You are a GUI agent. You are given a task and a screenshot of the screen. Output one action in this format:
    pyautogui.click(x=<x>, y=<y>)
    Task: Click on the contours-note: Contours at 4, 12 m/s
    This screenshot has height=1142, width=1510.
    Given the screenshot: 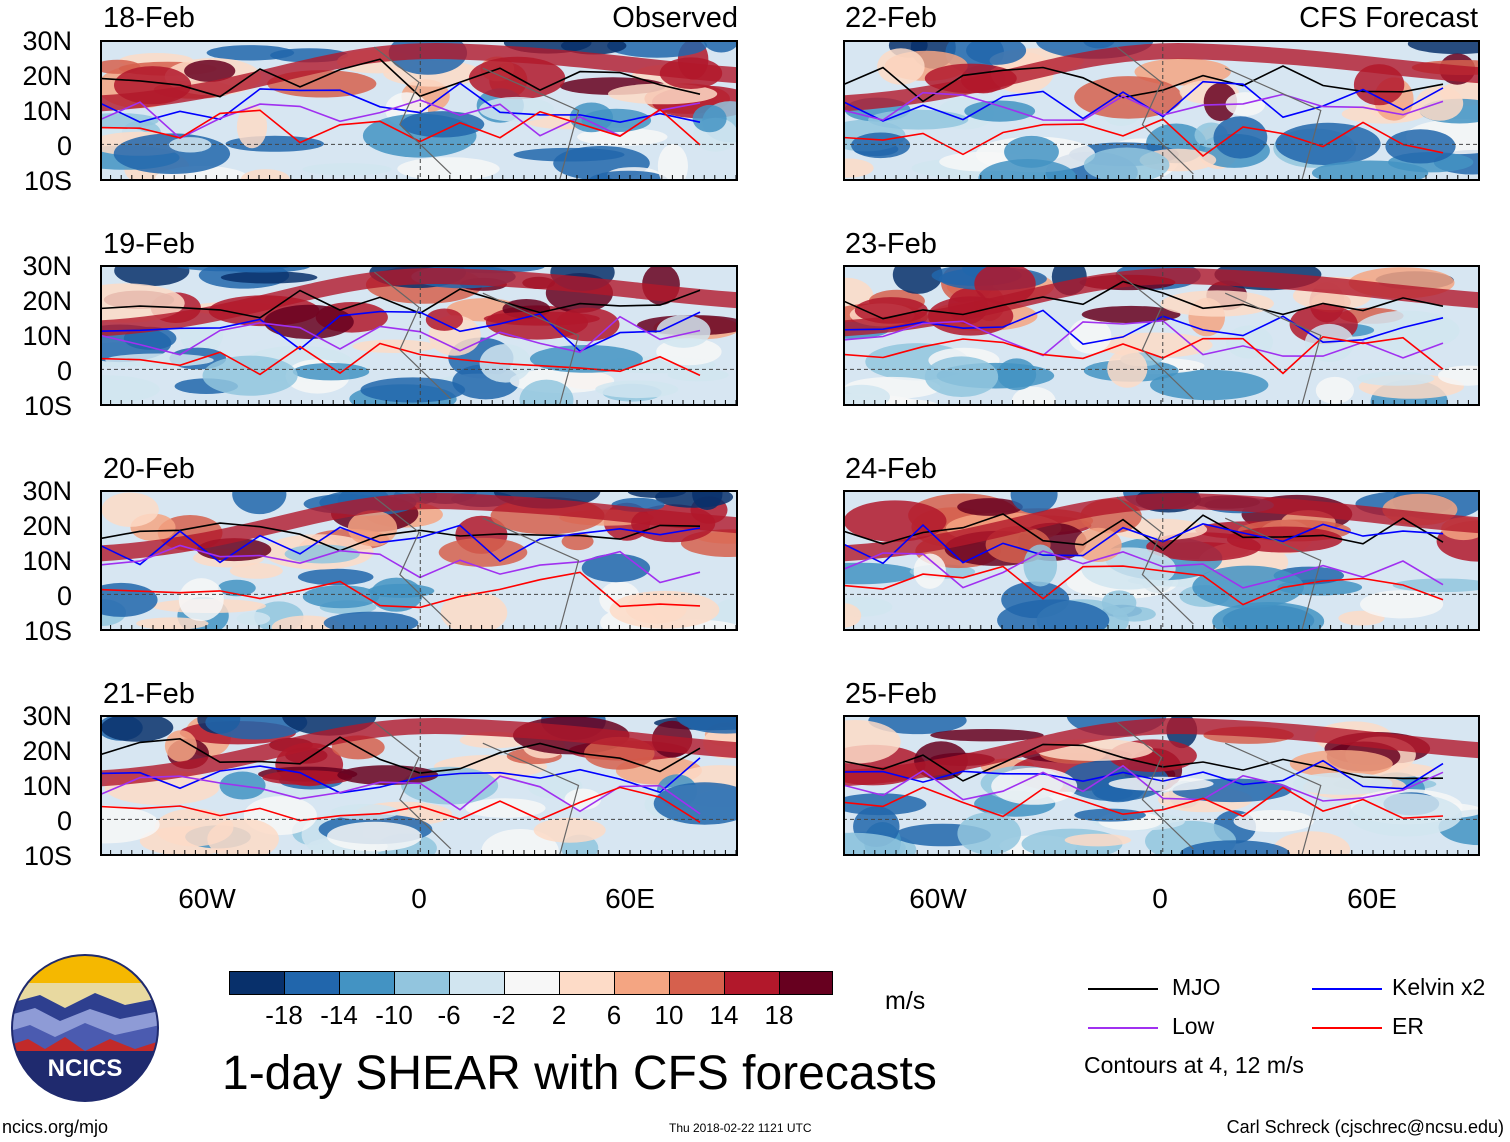 What is the action you would take?
    pyautogui.click(x=1194, y=1065)
    